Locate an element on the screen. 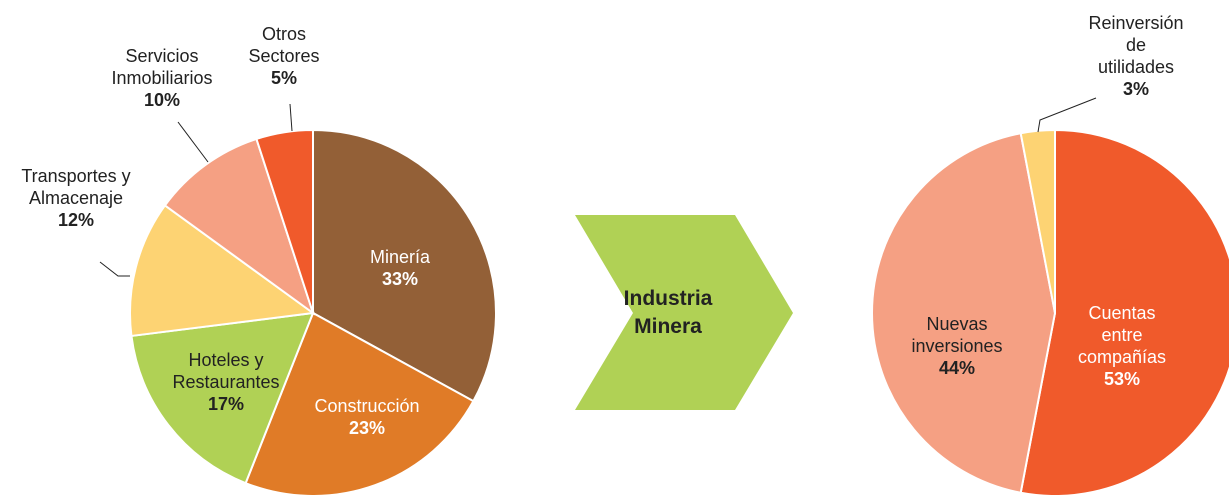  value-label: 17% is located at coordinates (226, 404).